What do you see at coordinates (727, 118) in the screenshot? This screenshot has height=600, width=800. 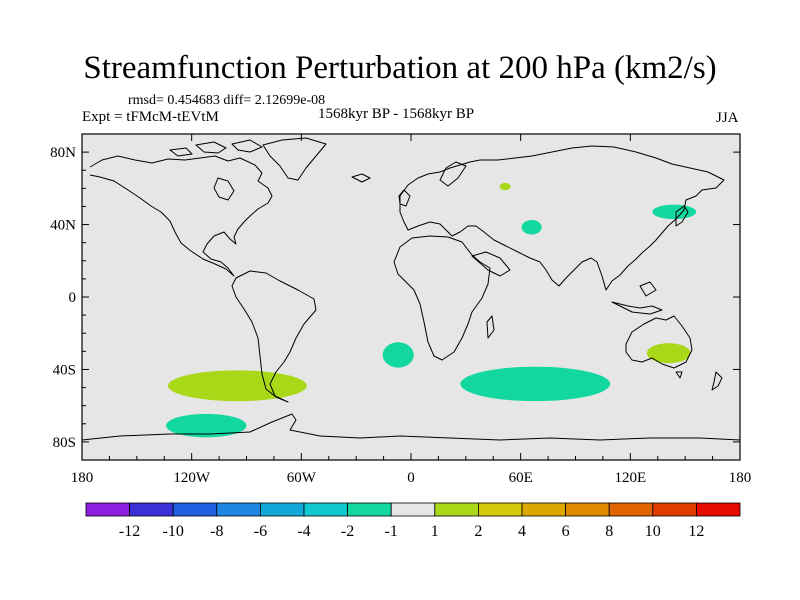 I see `season-label: JJA` at bounding box center [727, 118].